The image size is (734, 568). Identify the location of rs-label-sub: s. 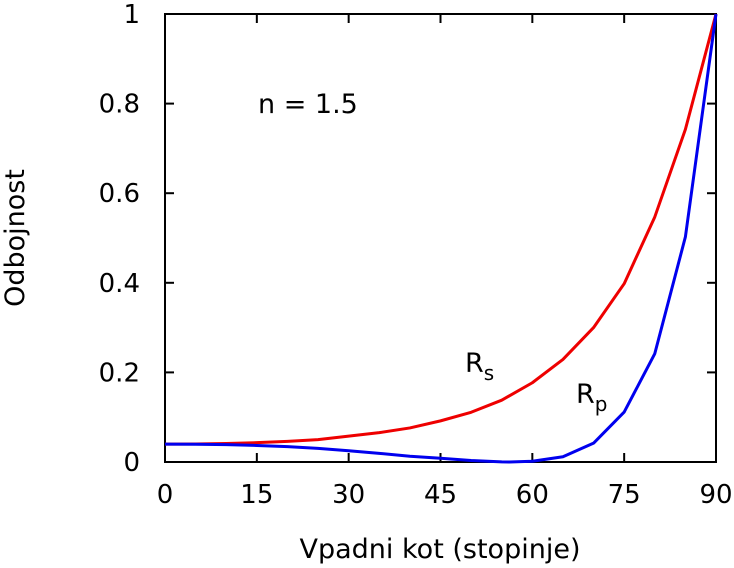
(489, 373).